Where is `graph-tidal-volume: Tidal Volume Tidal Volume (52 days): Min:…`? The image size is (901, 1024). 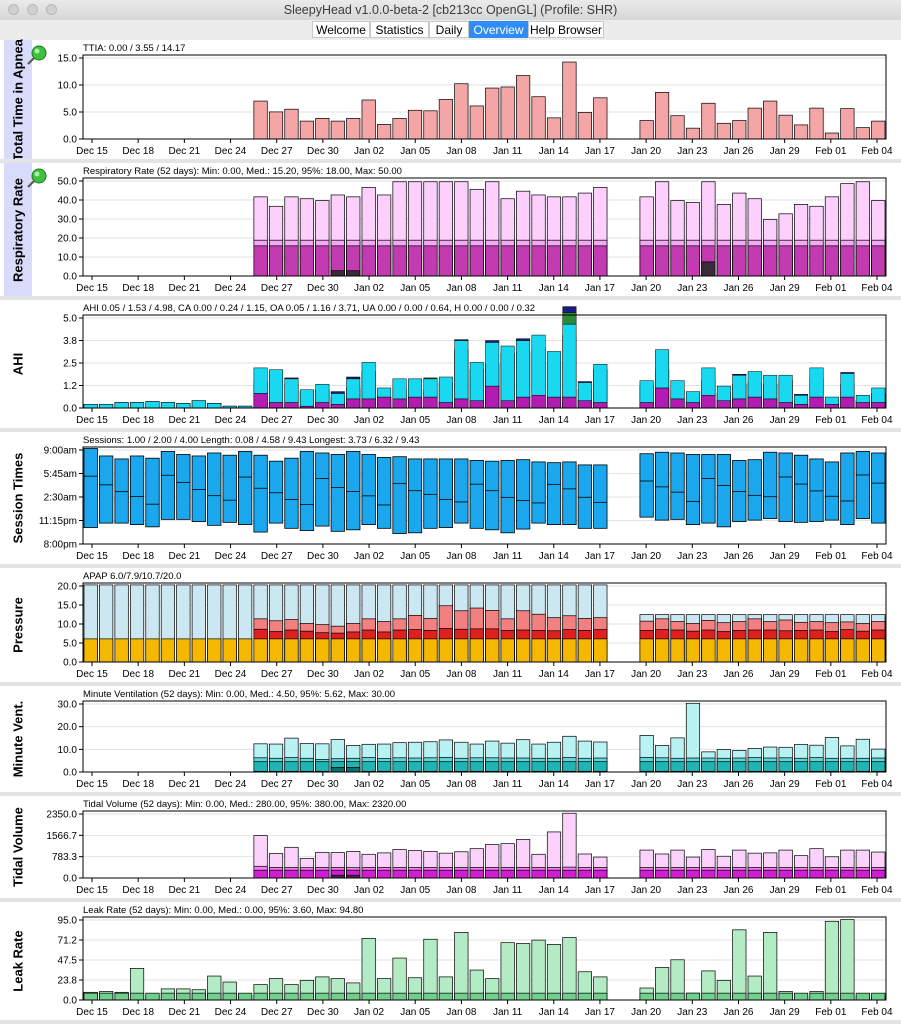 graph-tidal-volume: Tidal Volume Tidal Volume (52 days): Min:… is located at coordinates (450, 849).